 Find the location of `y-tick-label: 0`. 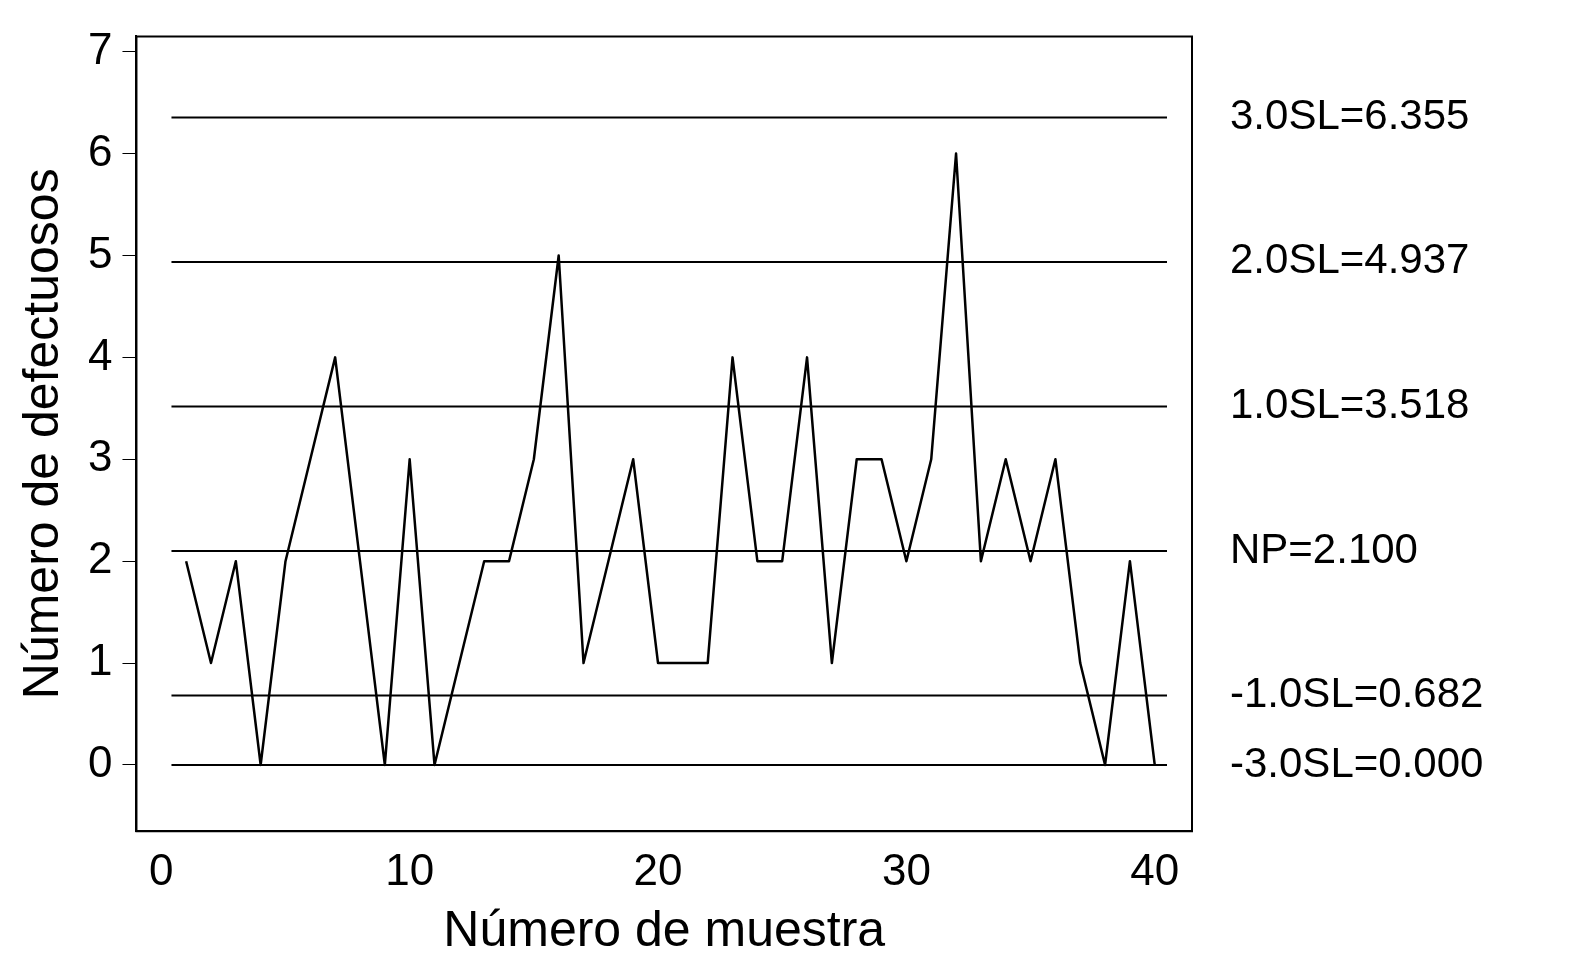

y-tick-label: 0 is located at coordinates (100, 762).